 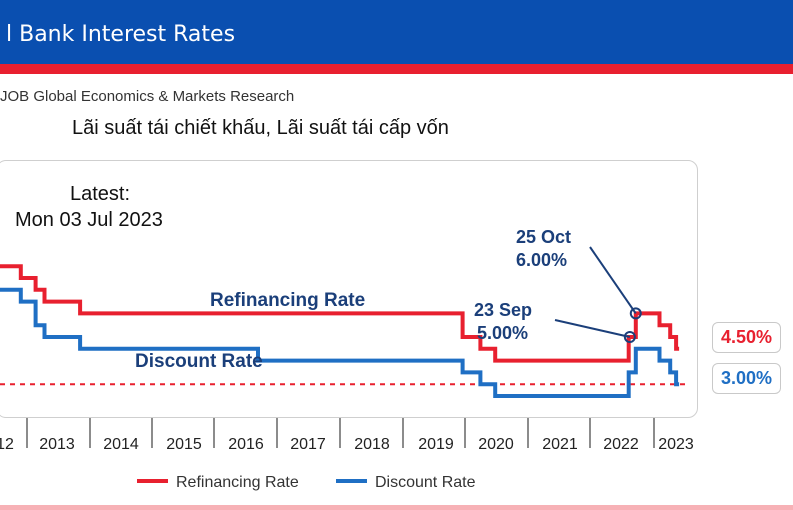 I want to click on annotation-sep-date: 23 Sep, so click(x=503, y=310).